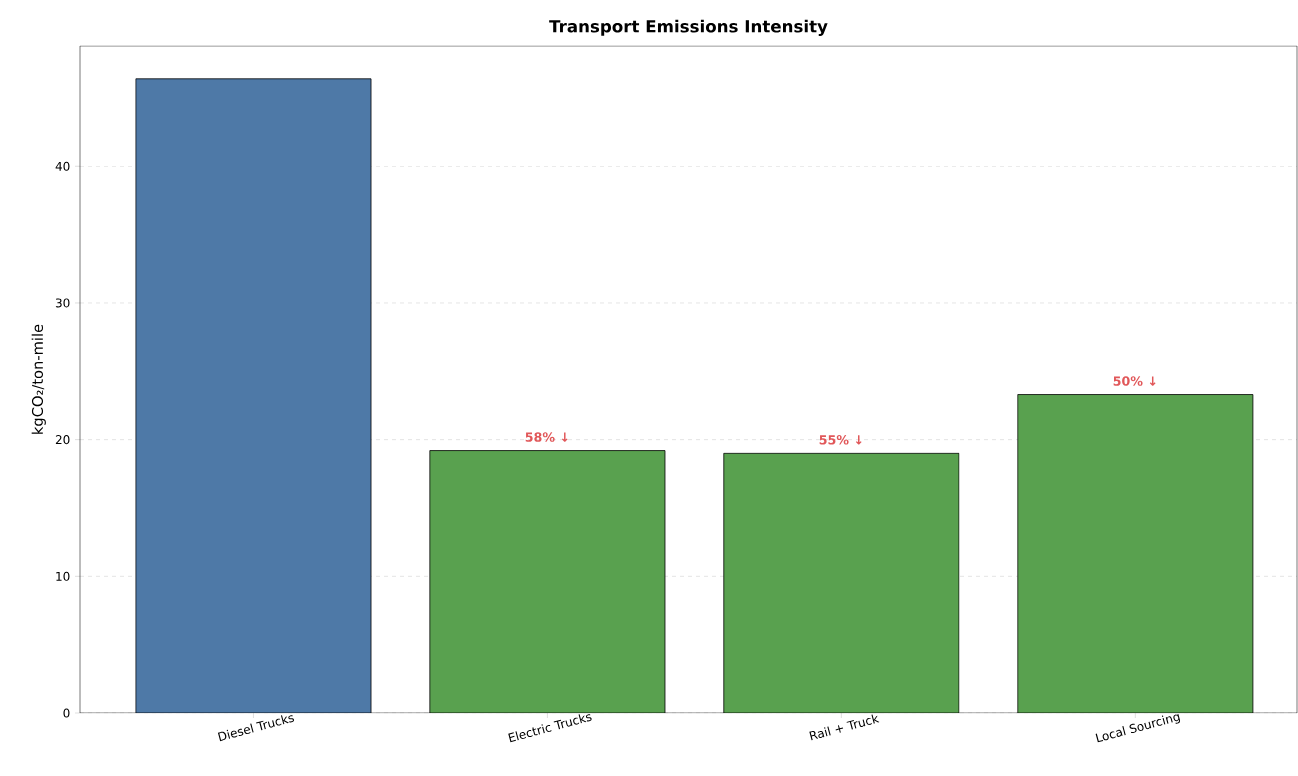 This screenshot has height=776, width=1298. I want to click on chart-title: Transport Emissions Intensity, so click(688, 27).